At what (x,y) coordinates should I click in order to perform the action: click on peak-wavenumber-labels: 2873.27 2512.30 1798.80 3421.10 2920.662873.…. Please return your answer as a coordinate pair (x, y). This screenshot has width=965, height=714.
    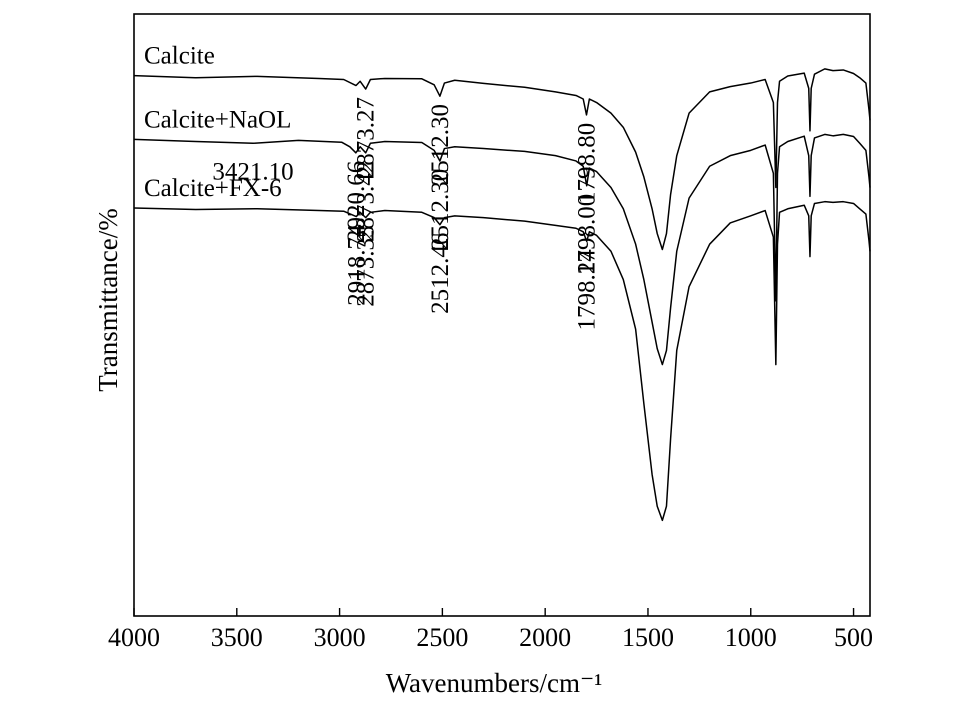
    Looking at the image, I should click on (406, 213).